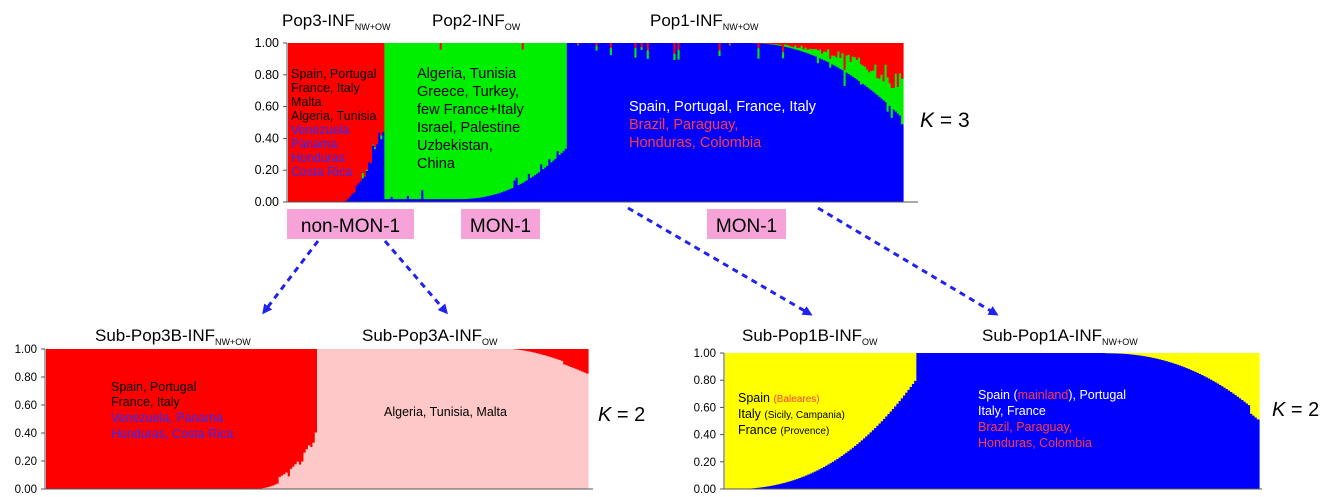 The image size is (1337, 497). I want to click on label-line: France, Italy, so click(326, 88).